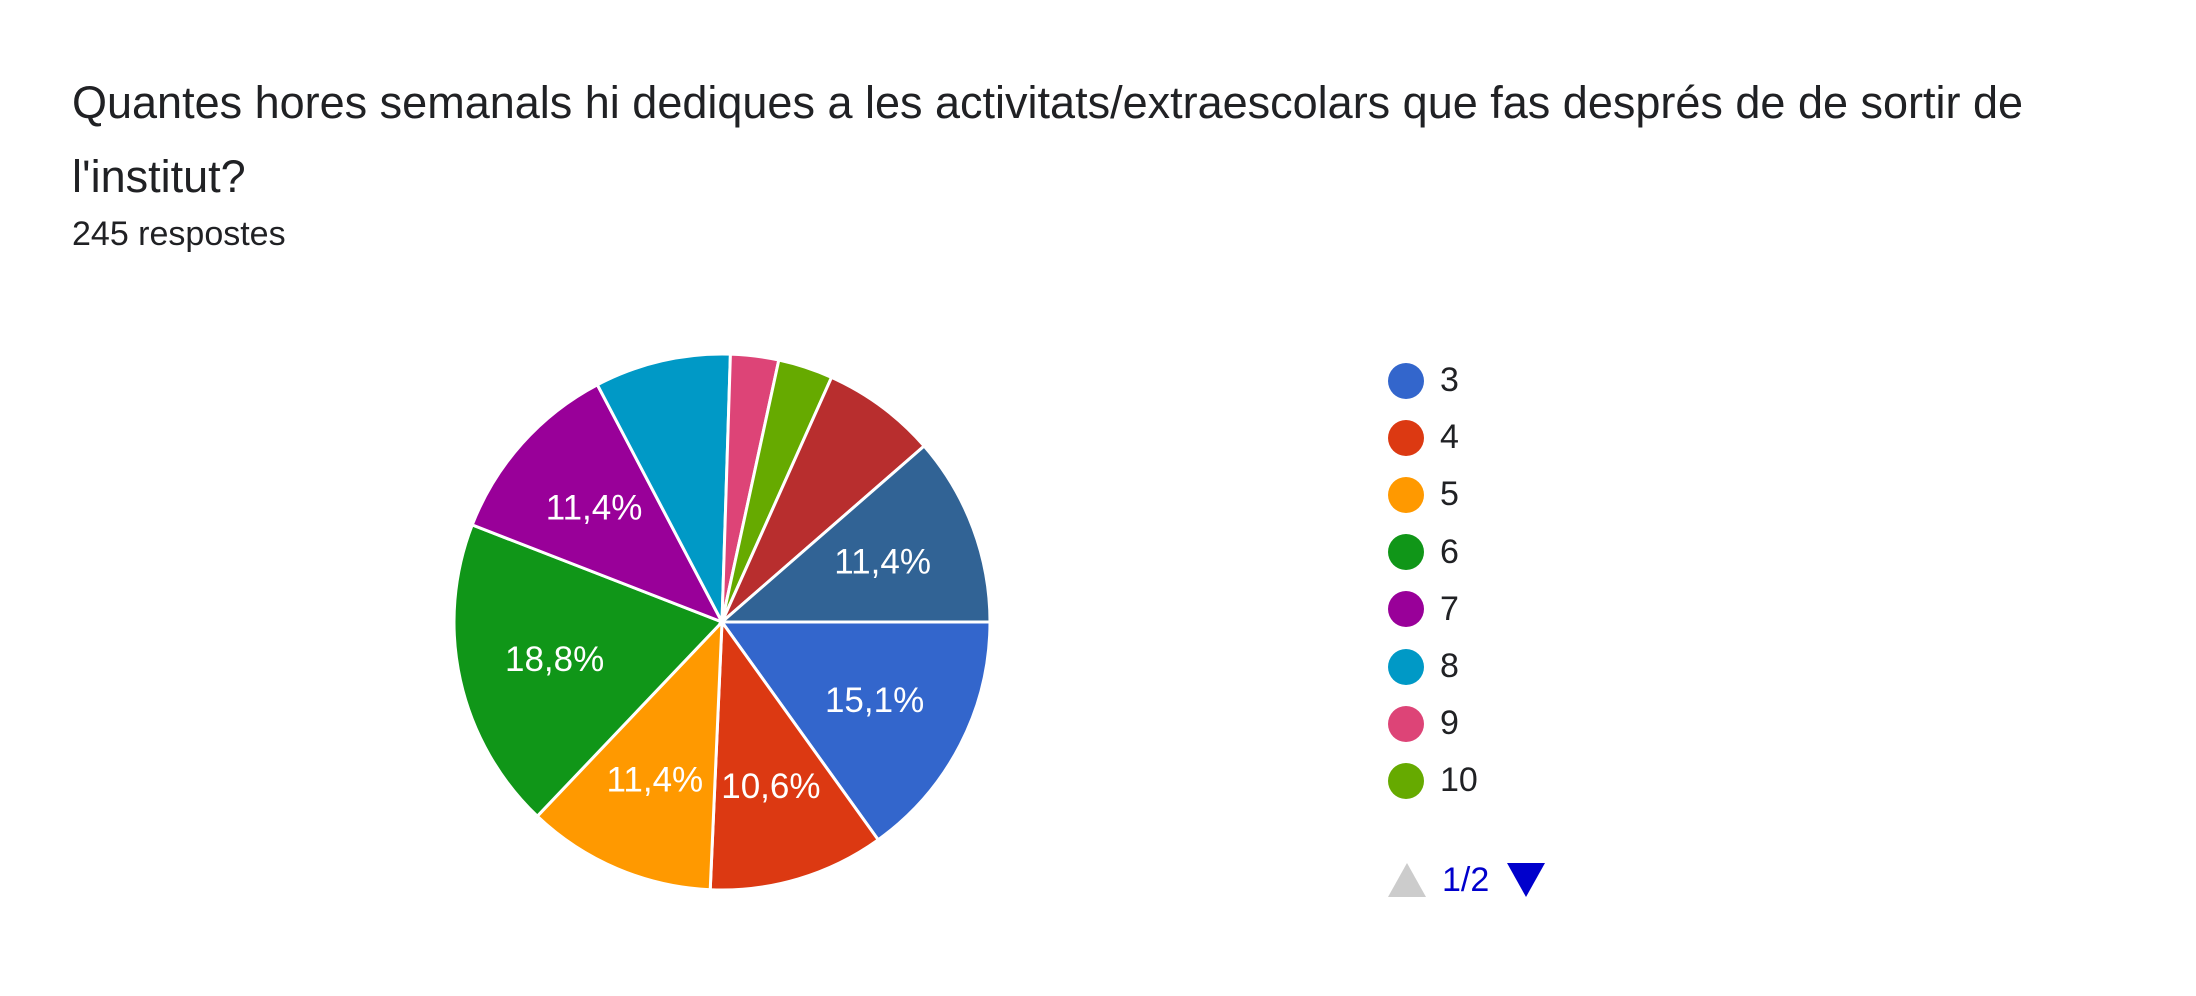  I want to click on response-count: 245 respostes, so click(179, 234).